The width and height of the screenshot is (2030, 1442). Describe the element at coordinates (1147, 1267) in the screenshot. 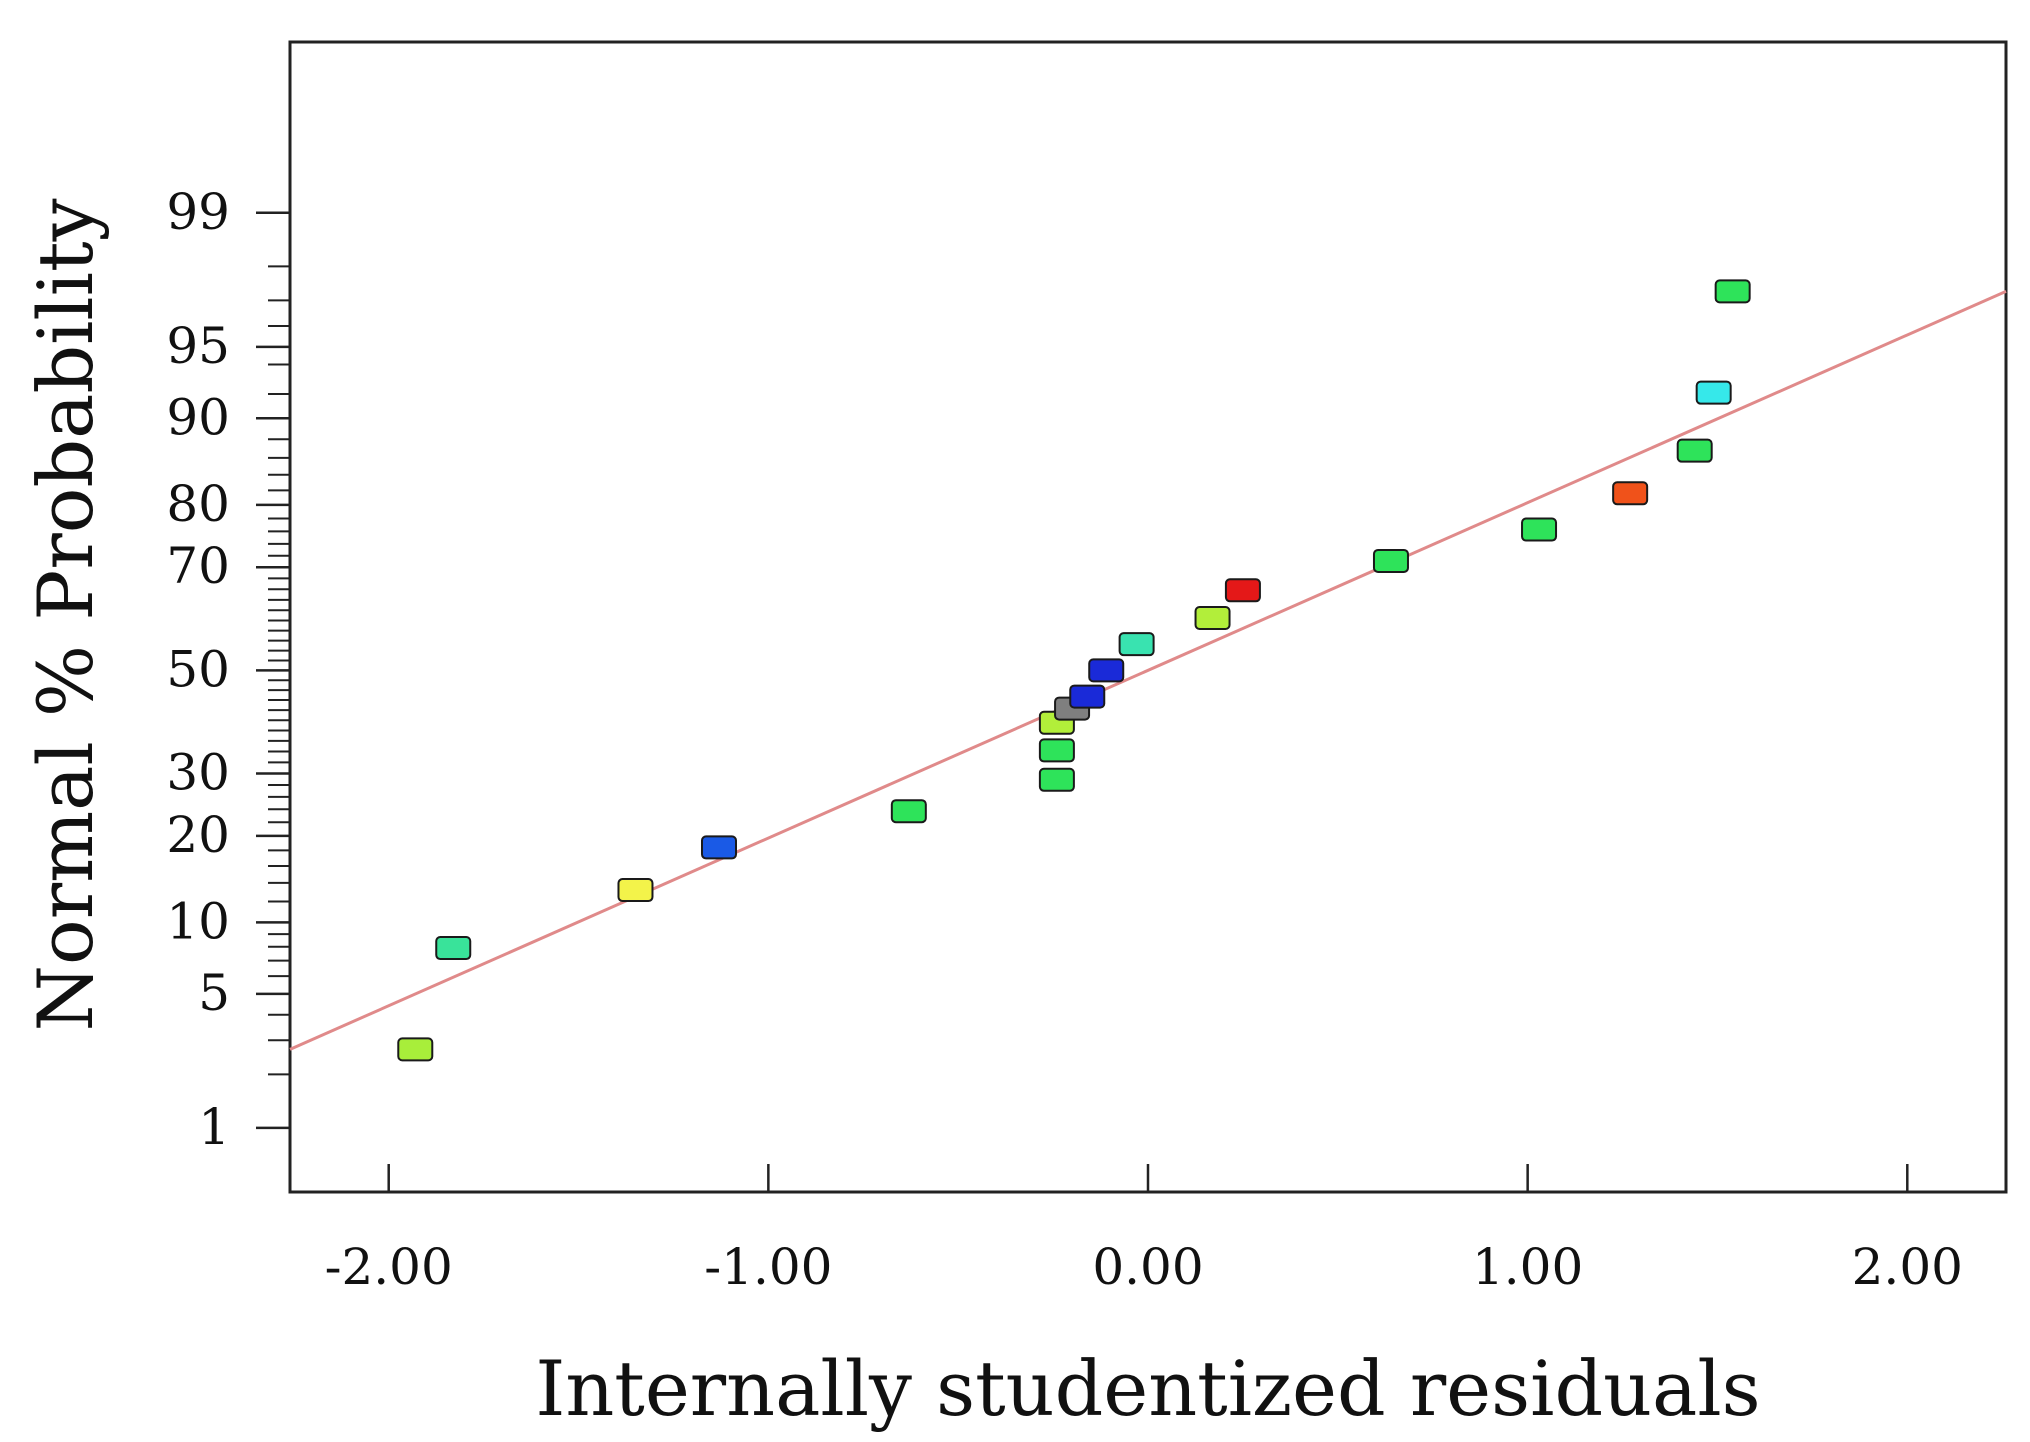

I see `x-tick-label: 0.00` at that location.